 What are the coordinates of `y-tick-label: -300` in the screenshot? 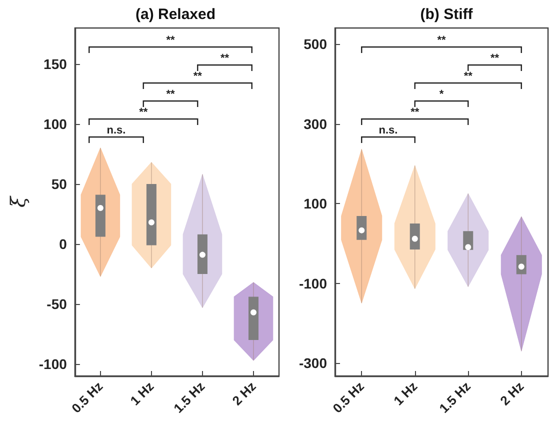 It's located at (313, 363).